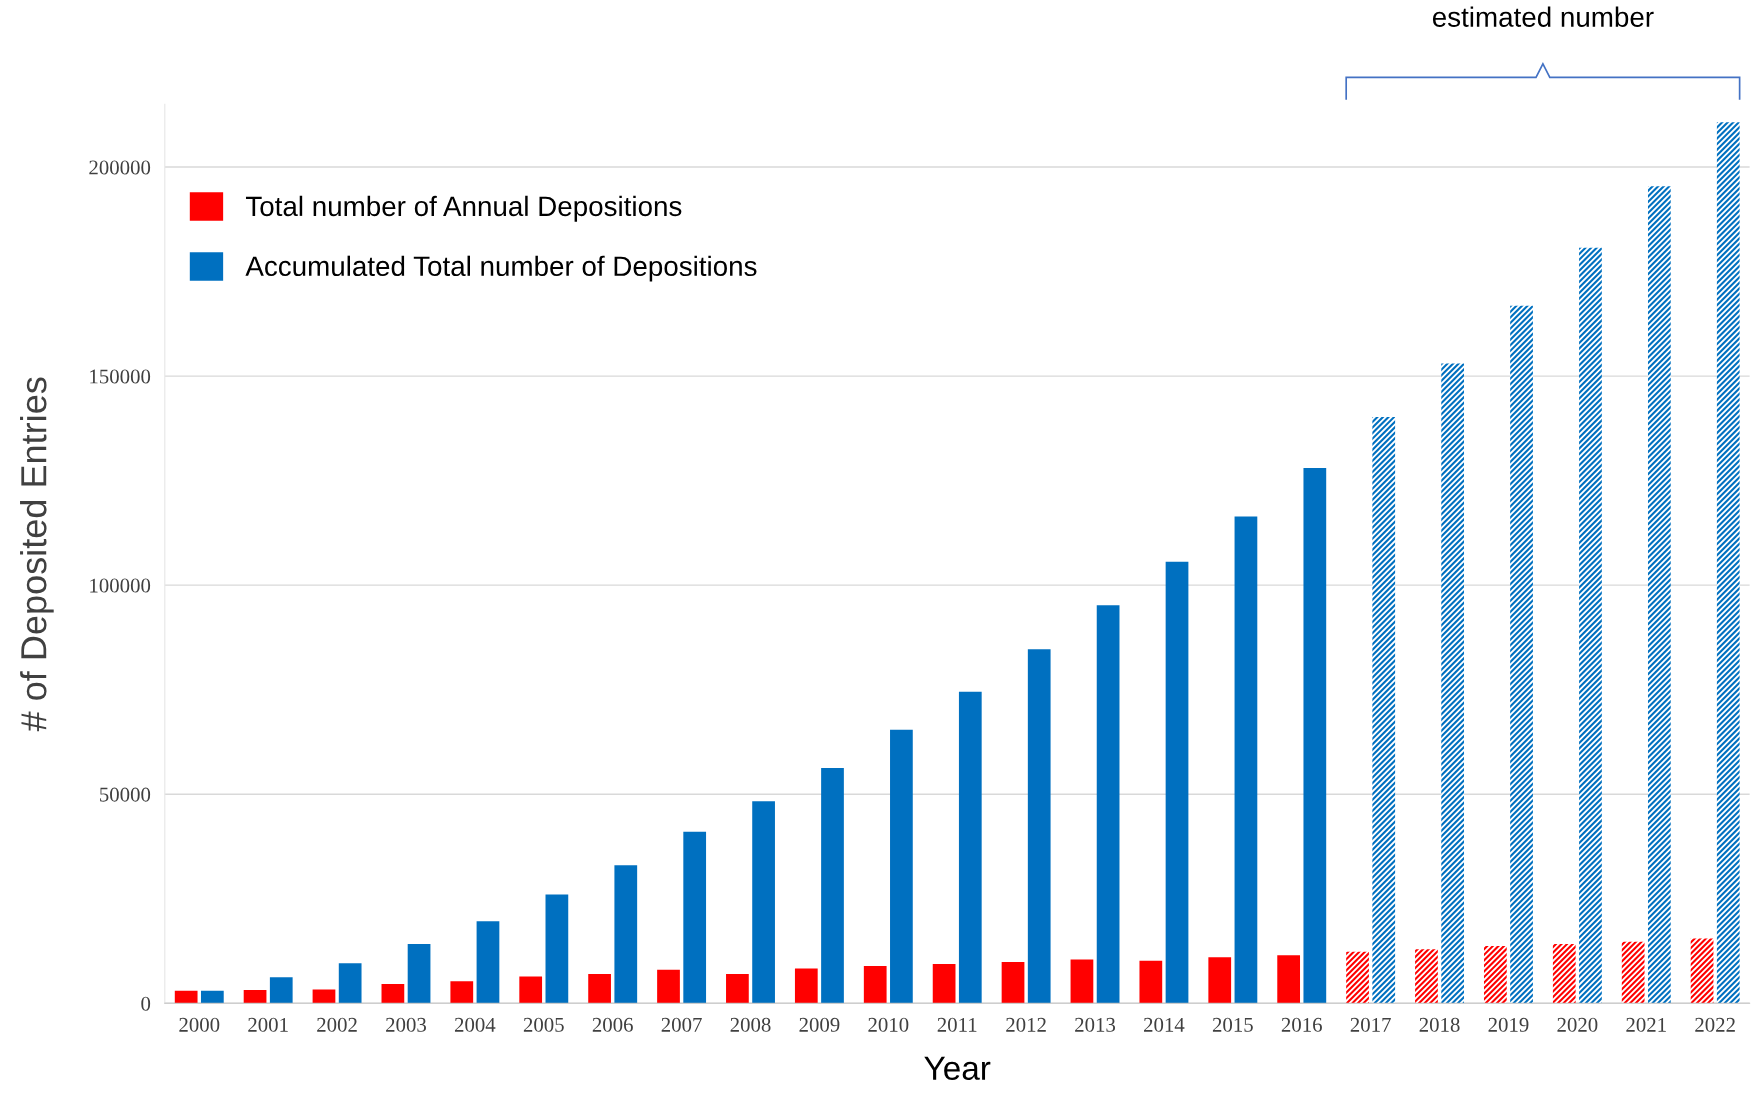  What do you see at coordinates (125, 794) in the screenshot?
I see `y-tick-label: 50000` at bounding box center [125, 794].